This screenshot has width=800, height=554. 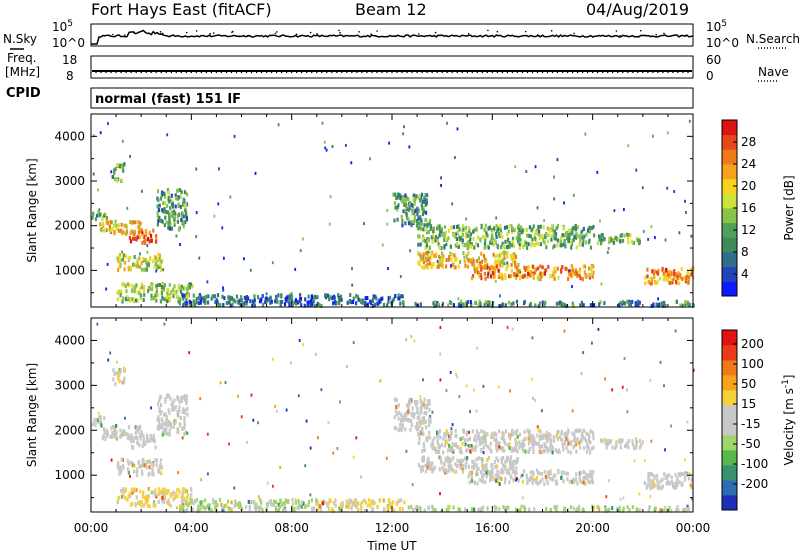 I want to click on cpid-panel-frame, so click(x=392, y=98).